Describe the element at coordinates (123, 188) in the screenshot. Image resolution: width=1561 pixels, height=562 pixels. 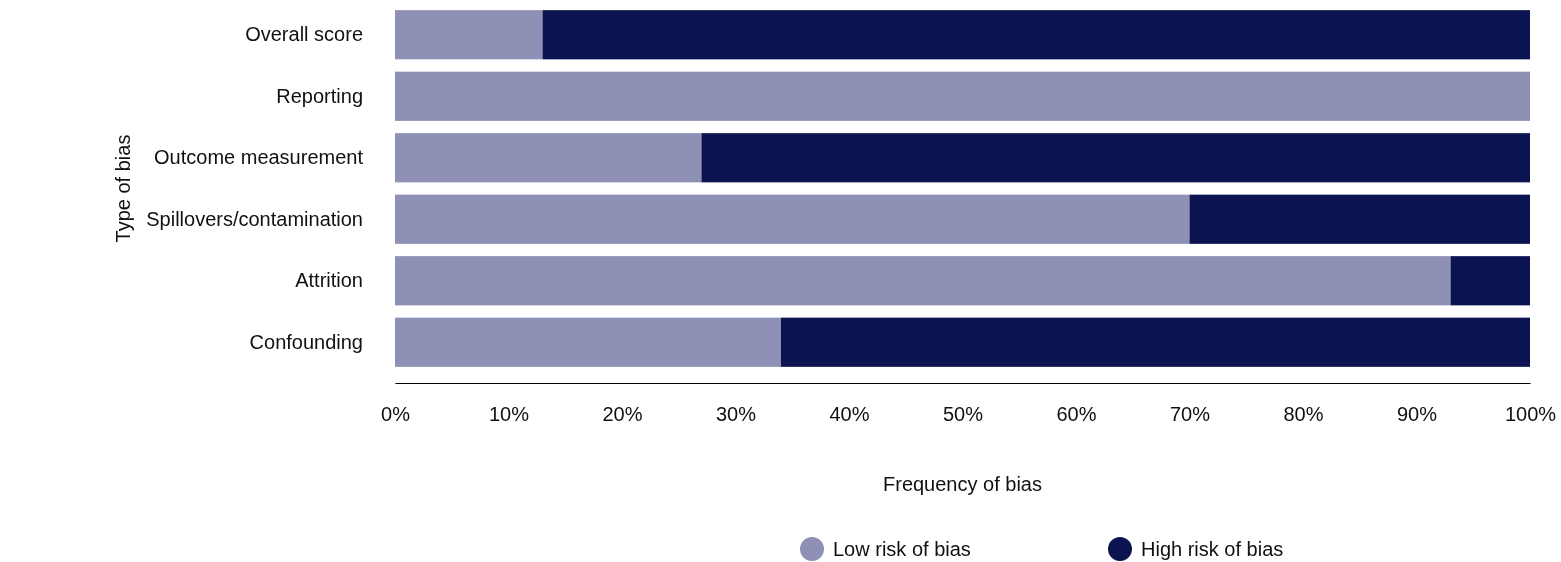
I see `y-axis-title: Type of bias` at that location.